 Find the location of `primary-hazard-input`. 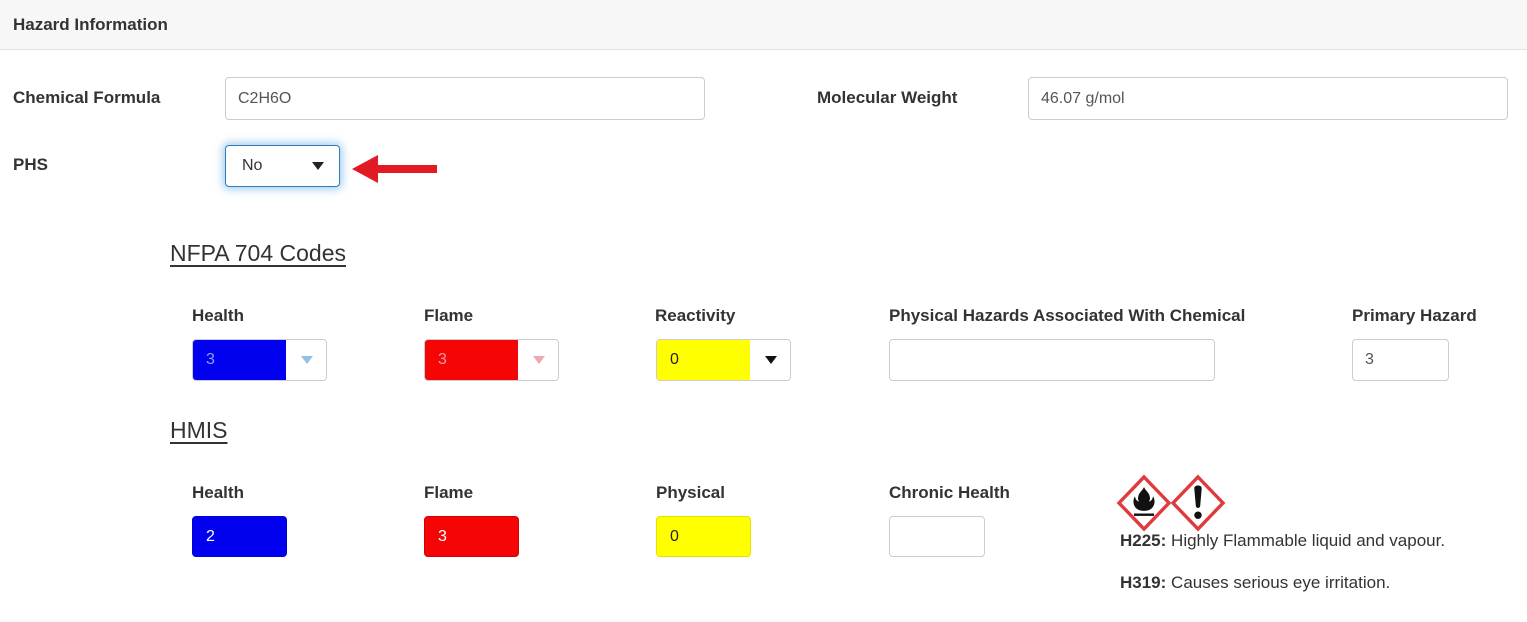

primary-hazard-input is located at coordinates (1400, 360).